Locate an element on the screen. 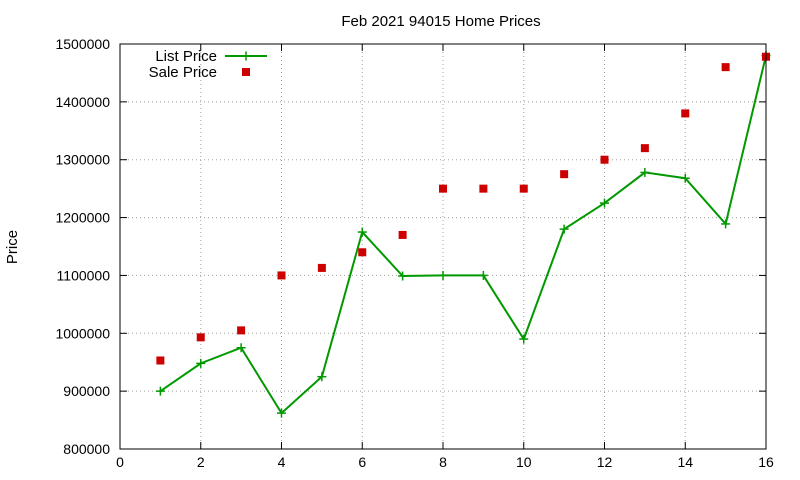 This screenshot has height=480, width=800. y-tick-label: 1500000 is located at coordinates (82, 44).